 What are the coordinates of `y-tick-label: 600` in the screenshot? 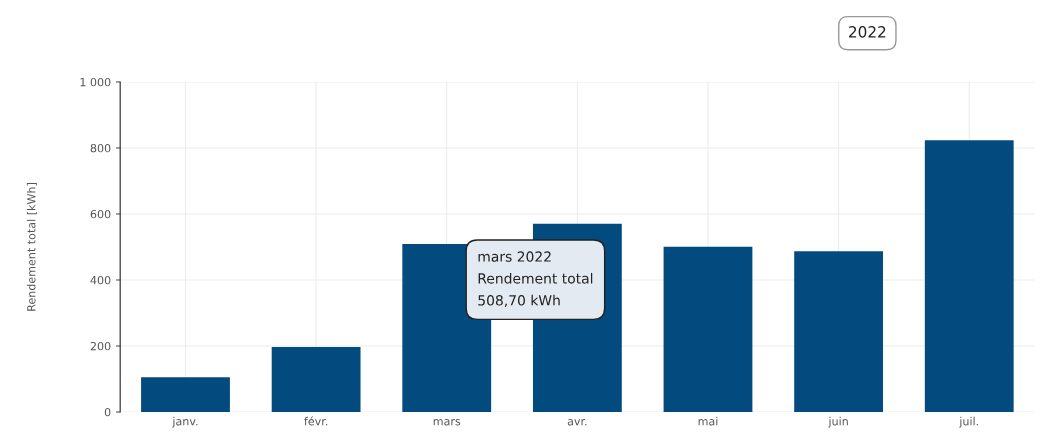 It's located at (100, 214).